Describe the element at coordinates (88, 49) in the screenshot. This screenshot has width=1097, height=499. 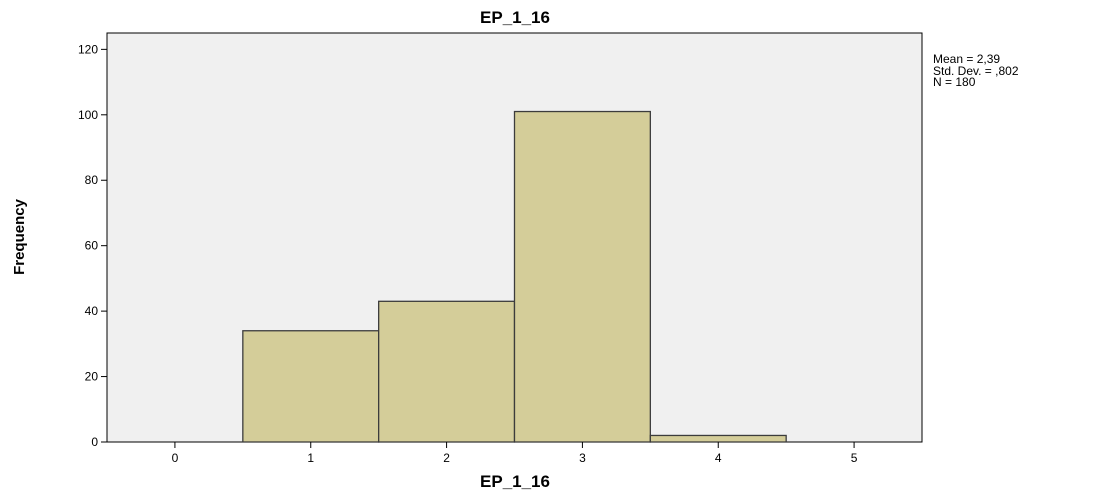
I see `y-tick-label: 120` at that location.